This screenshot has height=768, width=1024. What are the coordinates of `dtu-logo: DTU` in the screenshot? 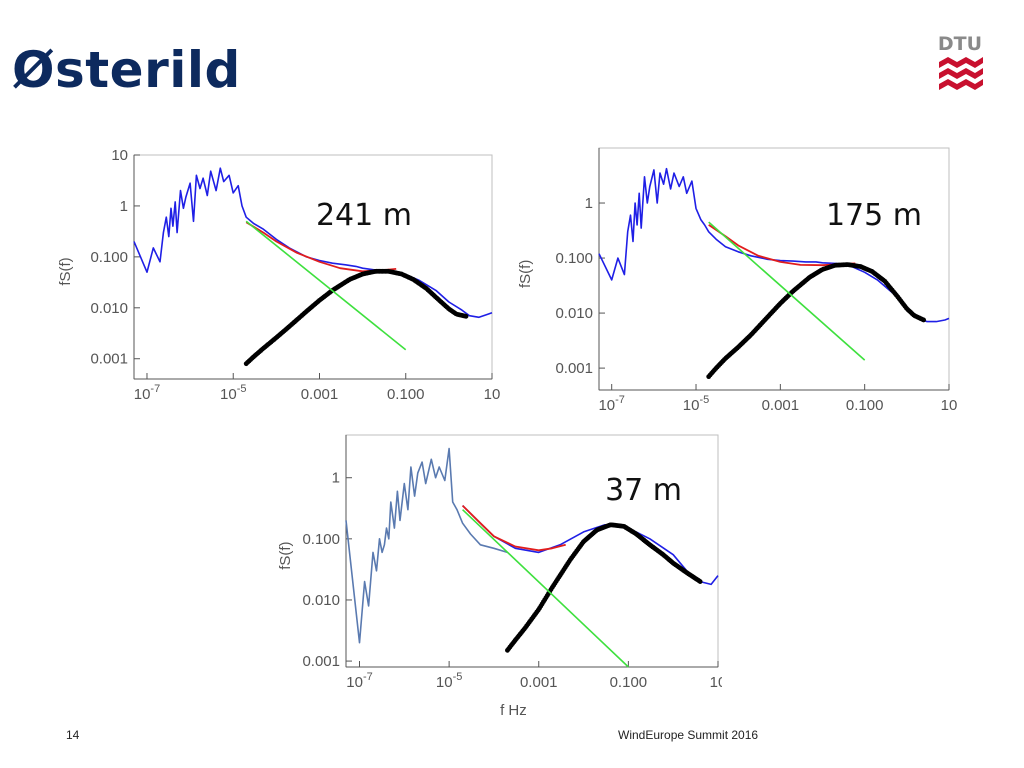 It's located at (961, 61).